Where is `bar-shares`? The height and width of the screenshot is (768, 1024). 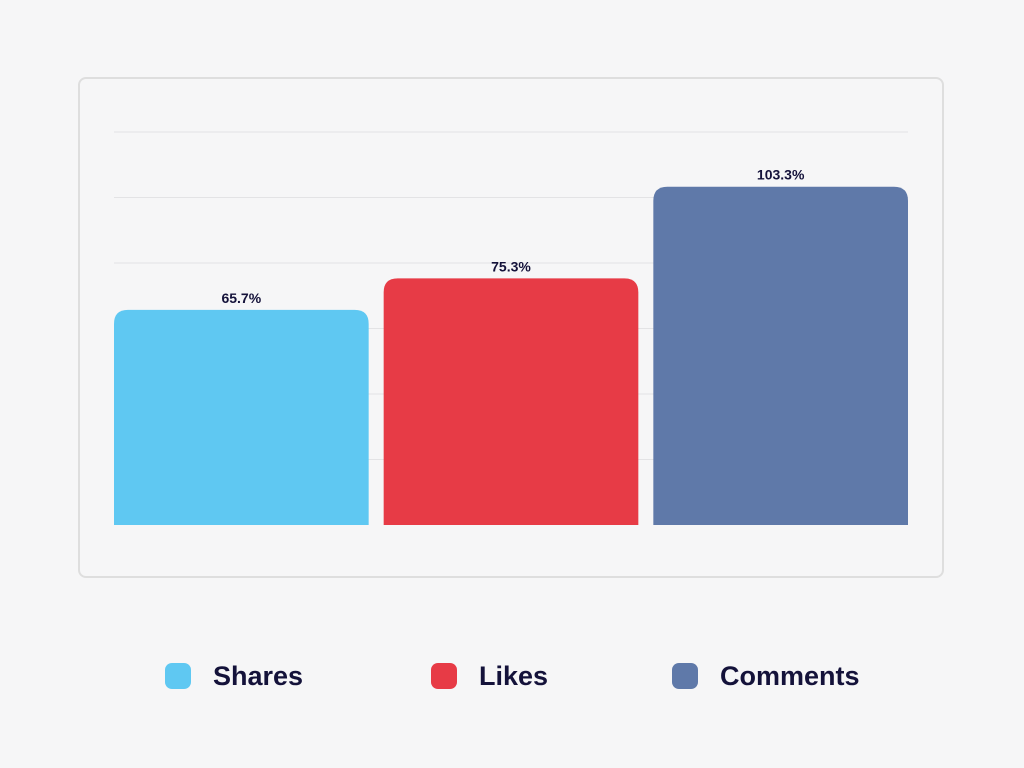
bar-shares is located at coordinates (241, 417).